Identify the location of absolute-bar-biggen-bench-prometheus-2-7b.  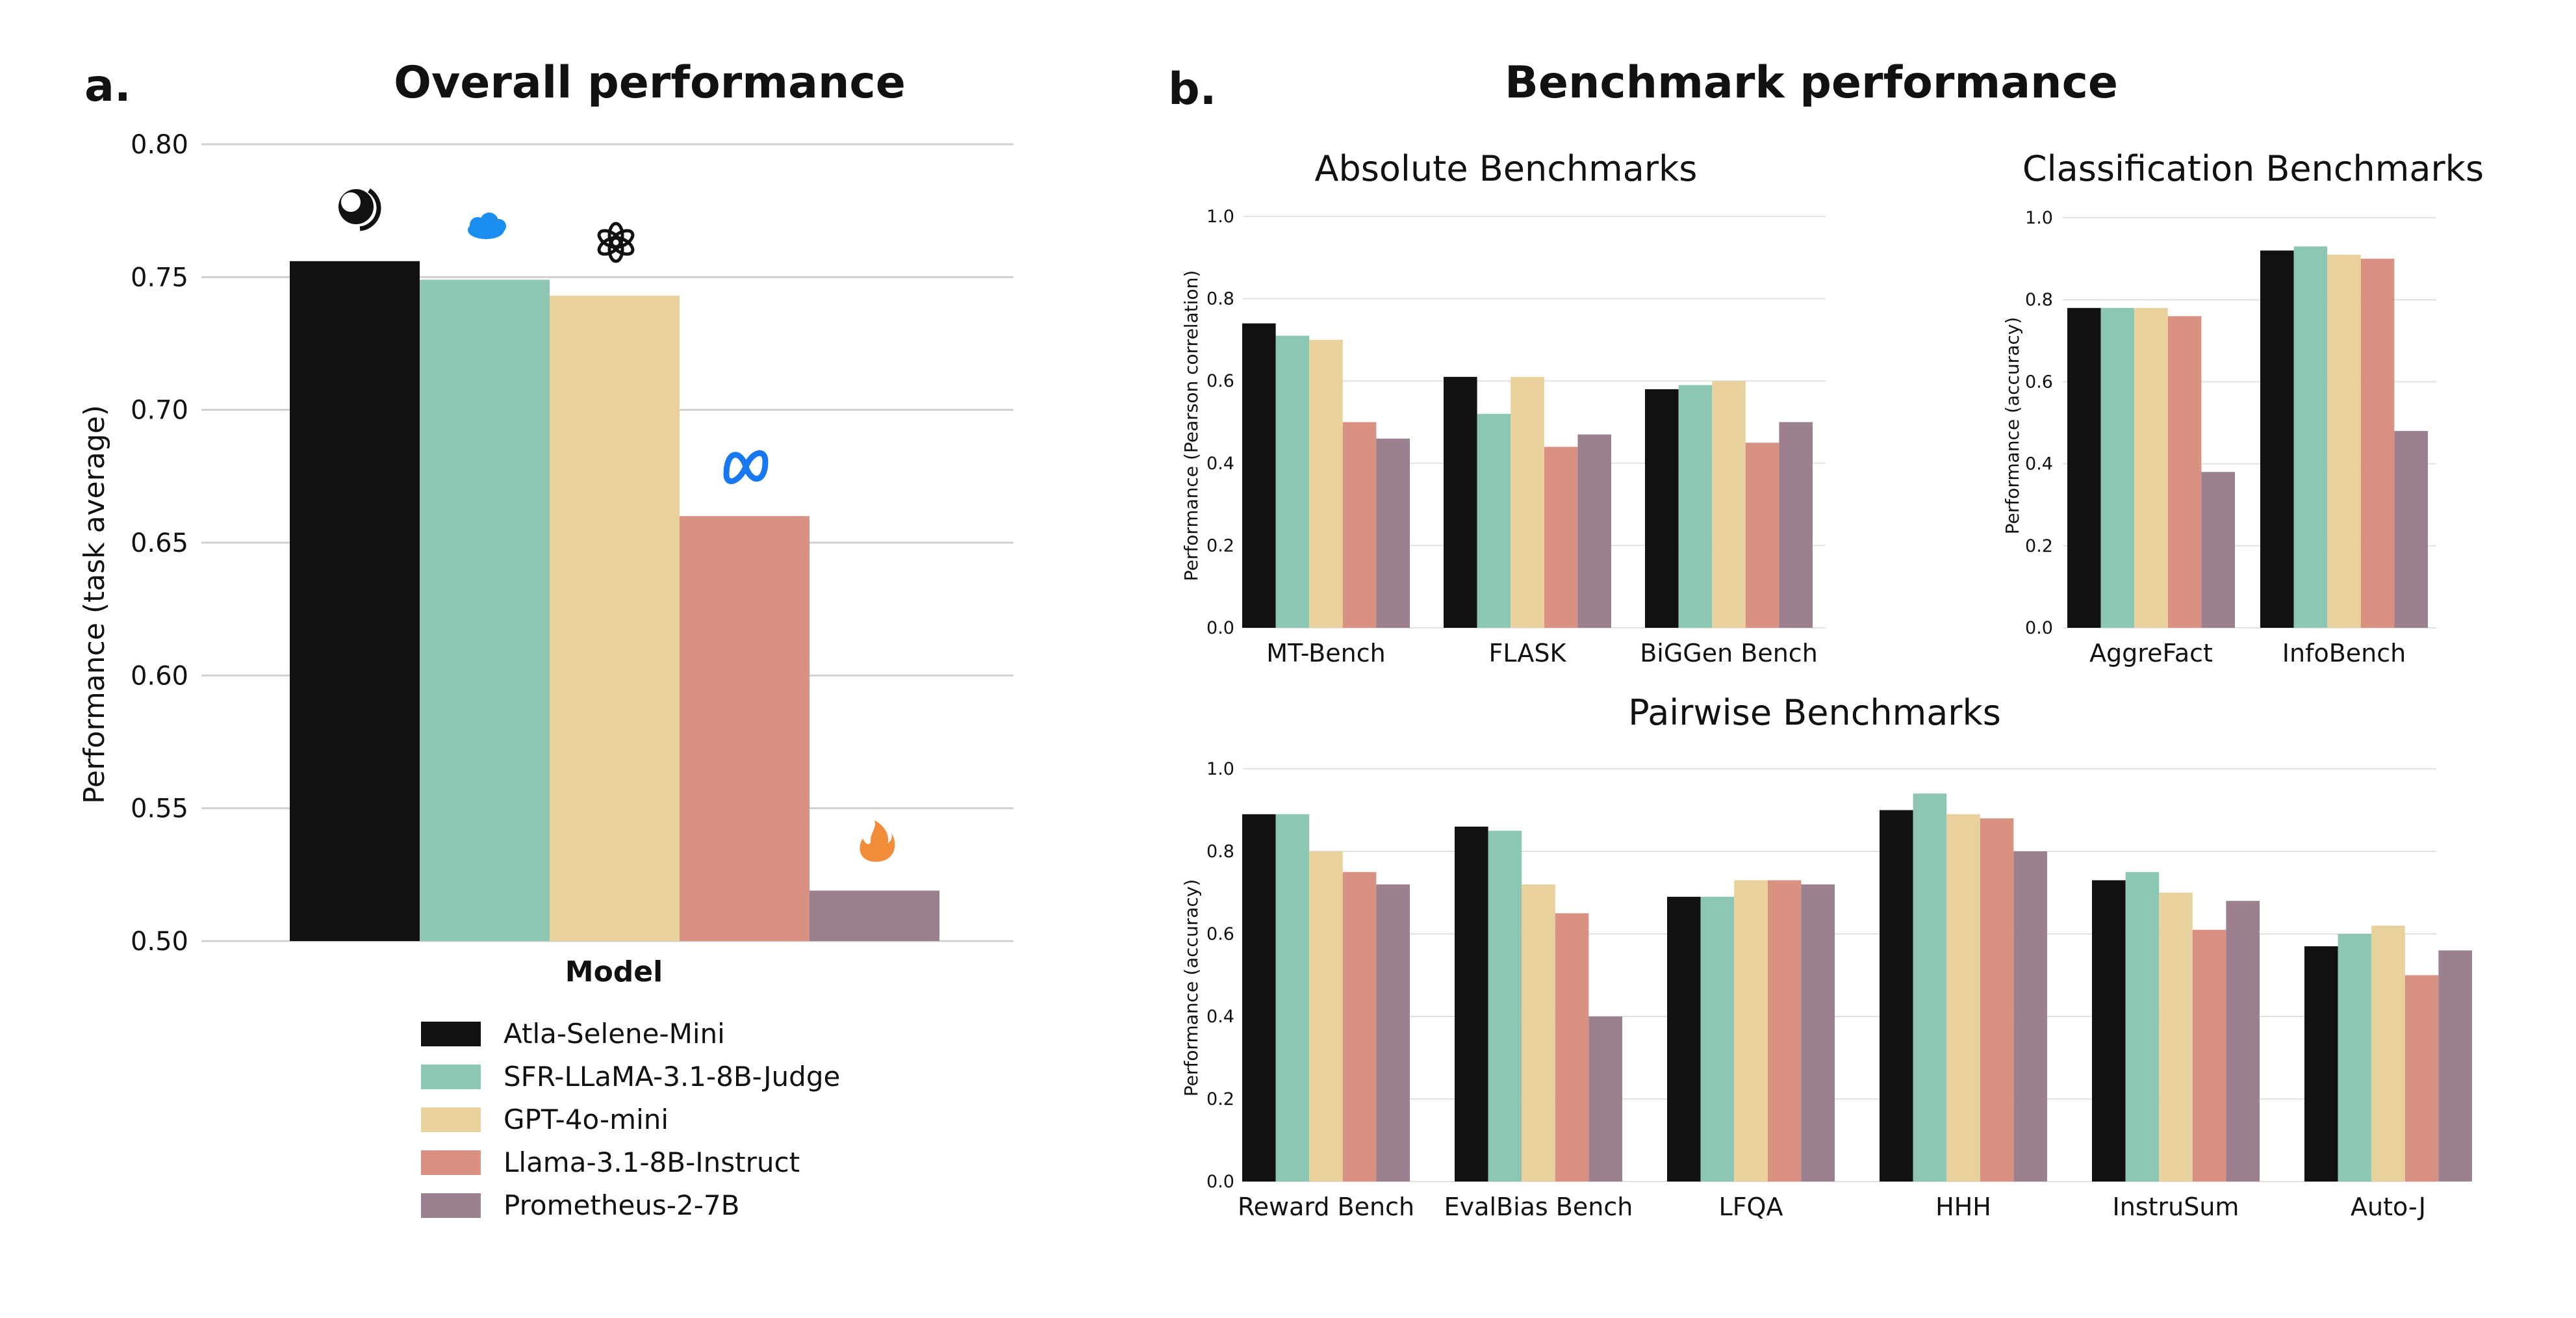
(1796, 525).